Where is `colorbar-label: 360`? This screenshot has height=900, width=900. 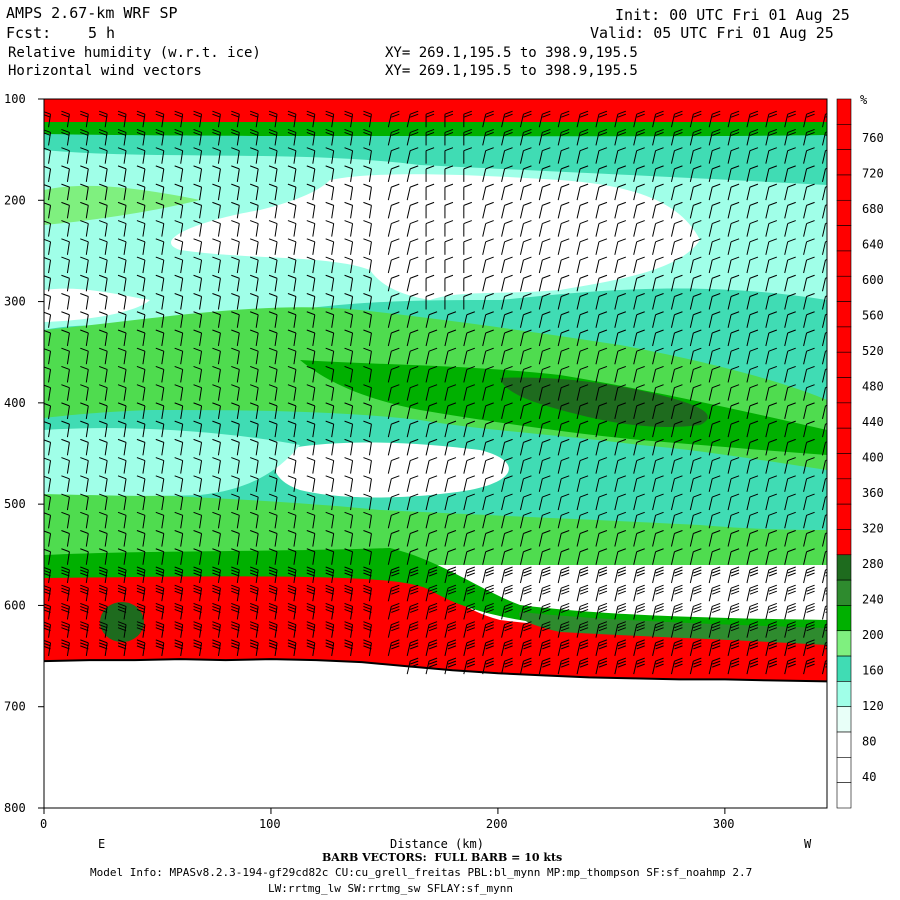 colorbar-label: 360 is located at coordinates (873, 493).